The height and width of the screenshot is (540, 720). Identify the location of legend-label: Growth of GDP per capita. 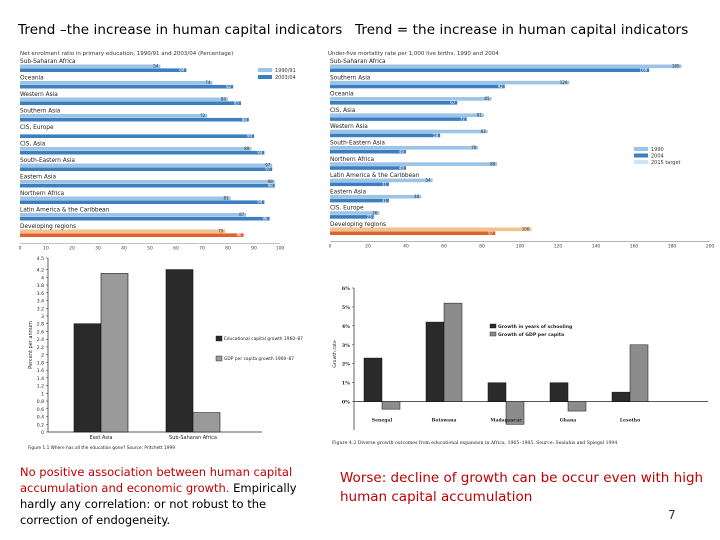
(531, 335).